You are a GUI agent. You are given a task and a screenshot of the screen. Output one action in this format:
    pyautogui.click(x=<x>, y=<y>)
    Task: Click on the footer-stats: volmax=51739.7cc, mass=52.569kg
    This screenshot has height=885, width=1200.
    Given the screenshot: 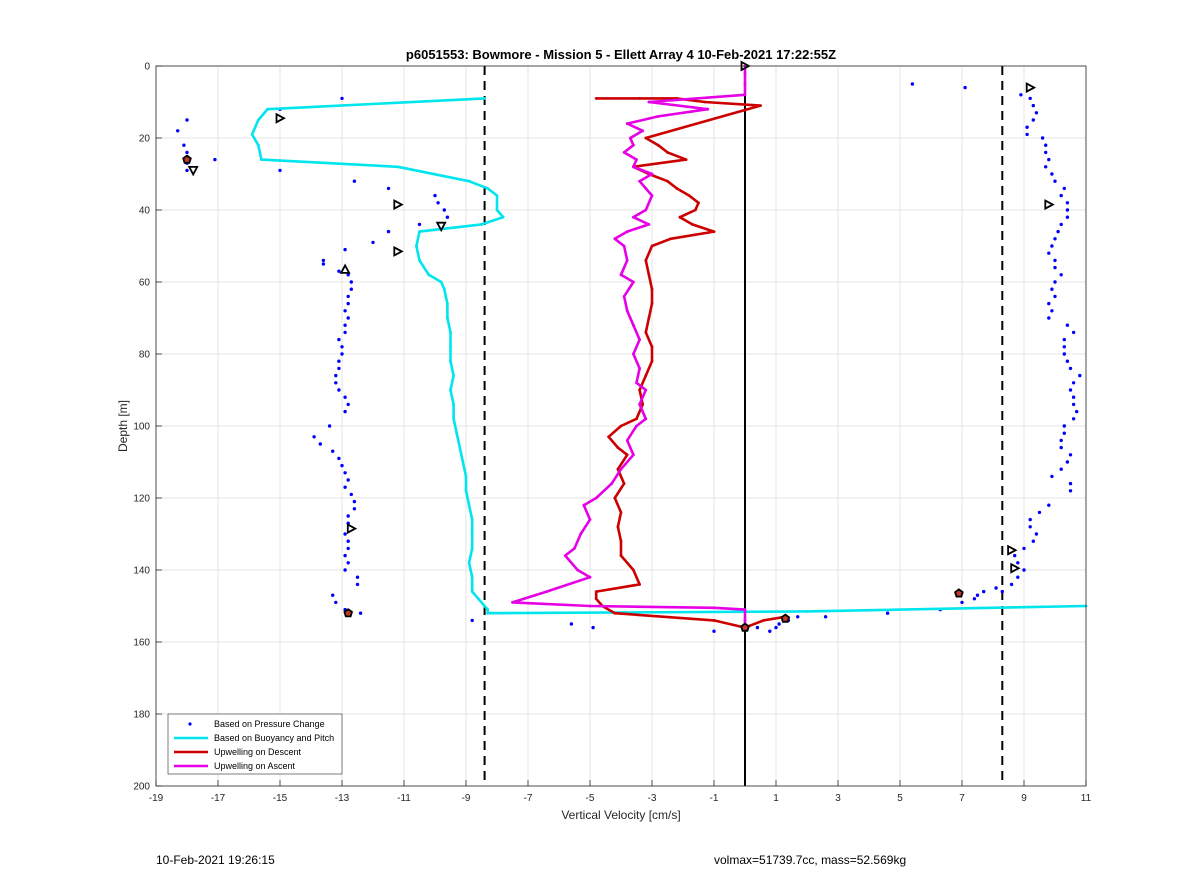 What is the action you would take?
    pyautogui.click(x=810, y=860)
    